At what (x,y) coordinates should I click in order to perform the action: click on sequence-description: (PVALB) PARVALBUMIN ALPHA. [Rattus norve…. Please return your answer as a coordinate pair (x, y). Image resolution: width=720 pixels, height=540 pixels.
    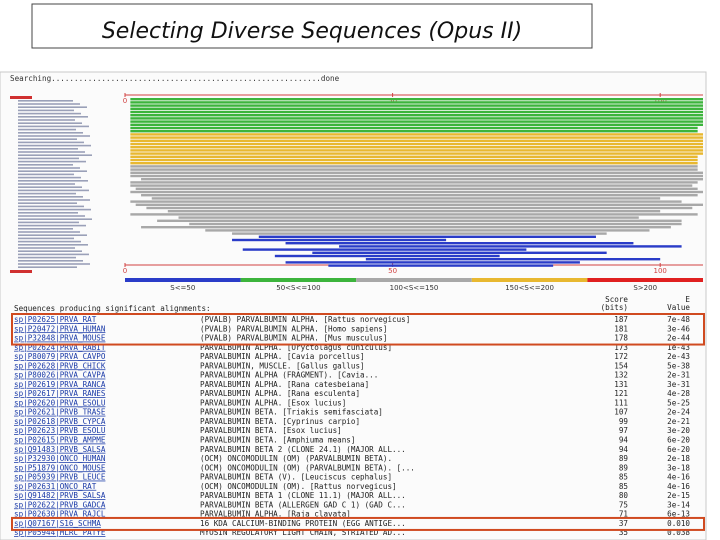
    Looking at the image, I should click on (305, 319).